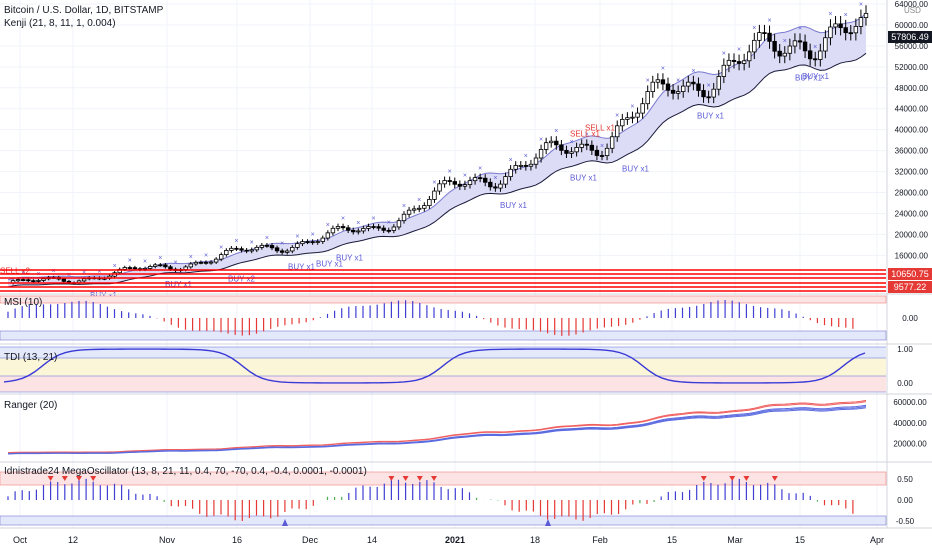  What do you see at coordinates (466, 493) in the screenshot?
I see `mega-oscillator-pane: 0.50 0.00 -0.50` at bounding box center [466, 493].